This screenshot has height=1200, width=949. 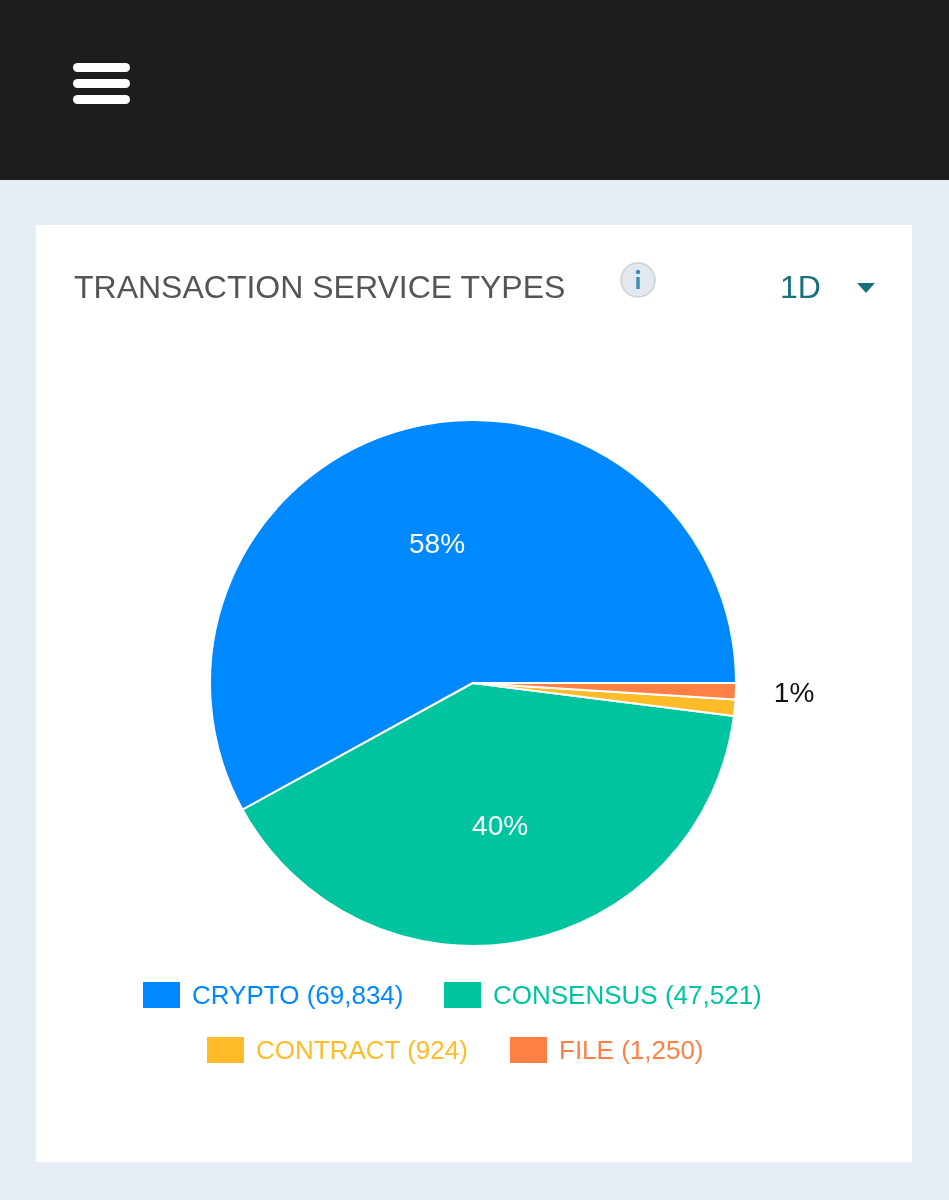 I want to click on data-label: 58%, so click(x=437, y=543).